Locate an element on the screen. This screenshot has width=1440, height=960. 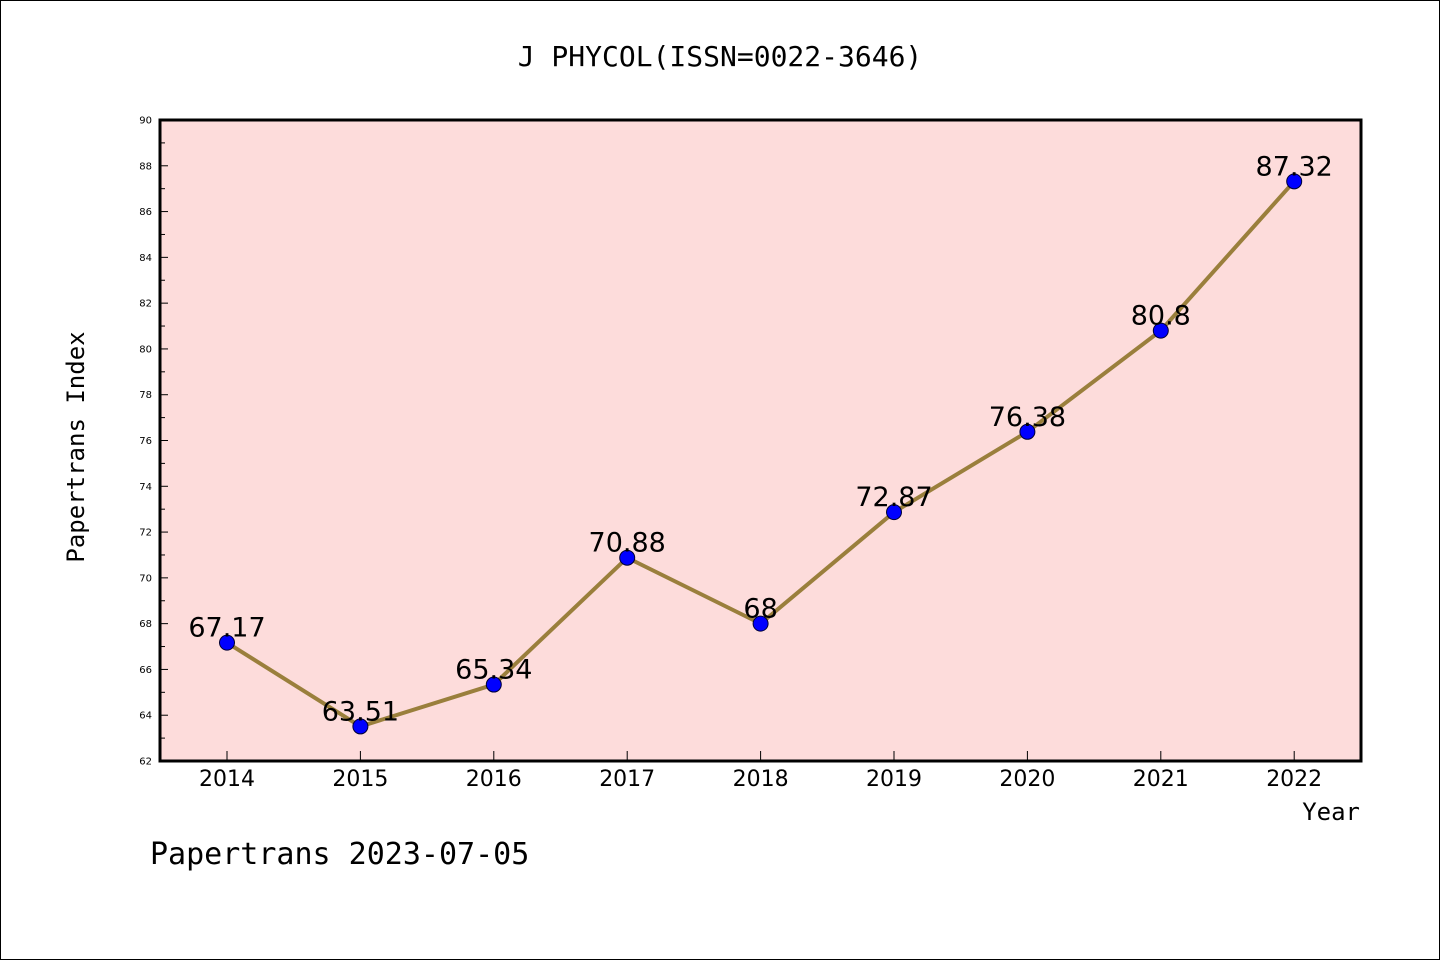
y-tick-label: 66 is located at coordinates (145, 670).